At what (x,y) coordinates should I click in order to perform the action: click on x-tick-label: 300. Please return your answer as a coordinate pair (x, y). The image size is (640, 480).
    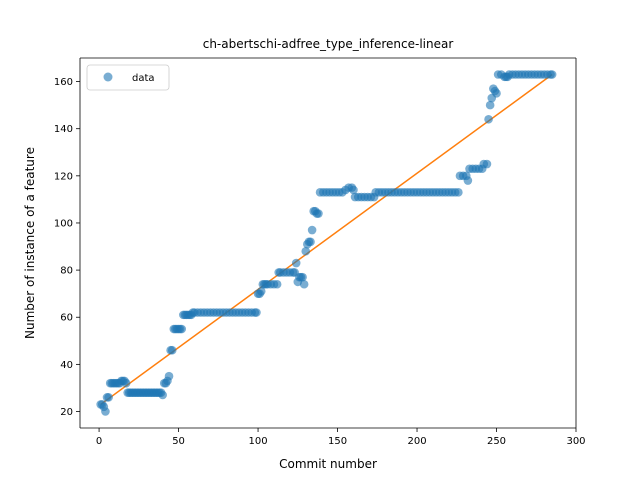
    Looking at the image, I should click on (575, 441).